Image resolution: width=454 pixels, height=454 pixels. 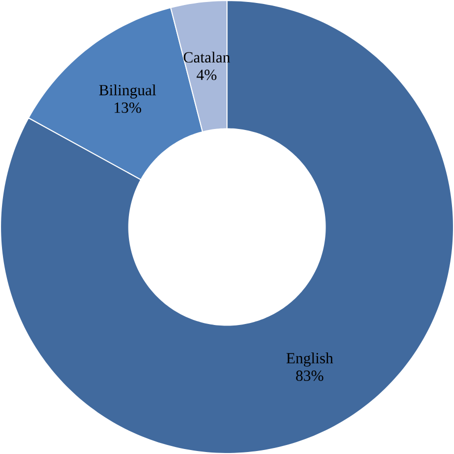 What do you see at coordinates (310, 375) in the screenshot?
I see `data-label: 83%` at bounding box center [310, 375].